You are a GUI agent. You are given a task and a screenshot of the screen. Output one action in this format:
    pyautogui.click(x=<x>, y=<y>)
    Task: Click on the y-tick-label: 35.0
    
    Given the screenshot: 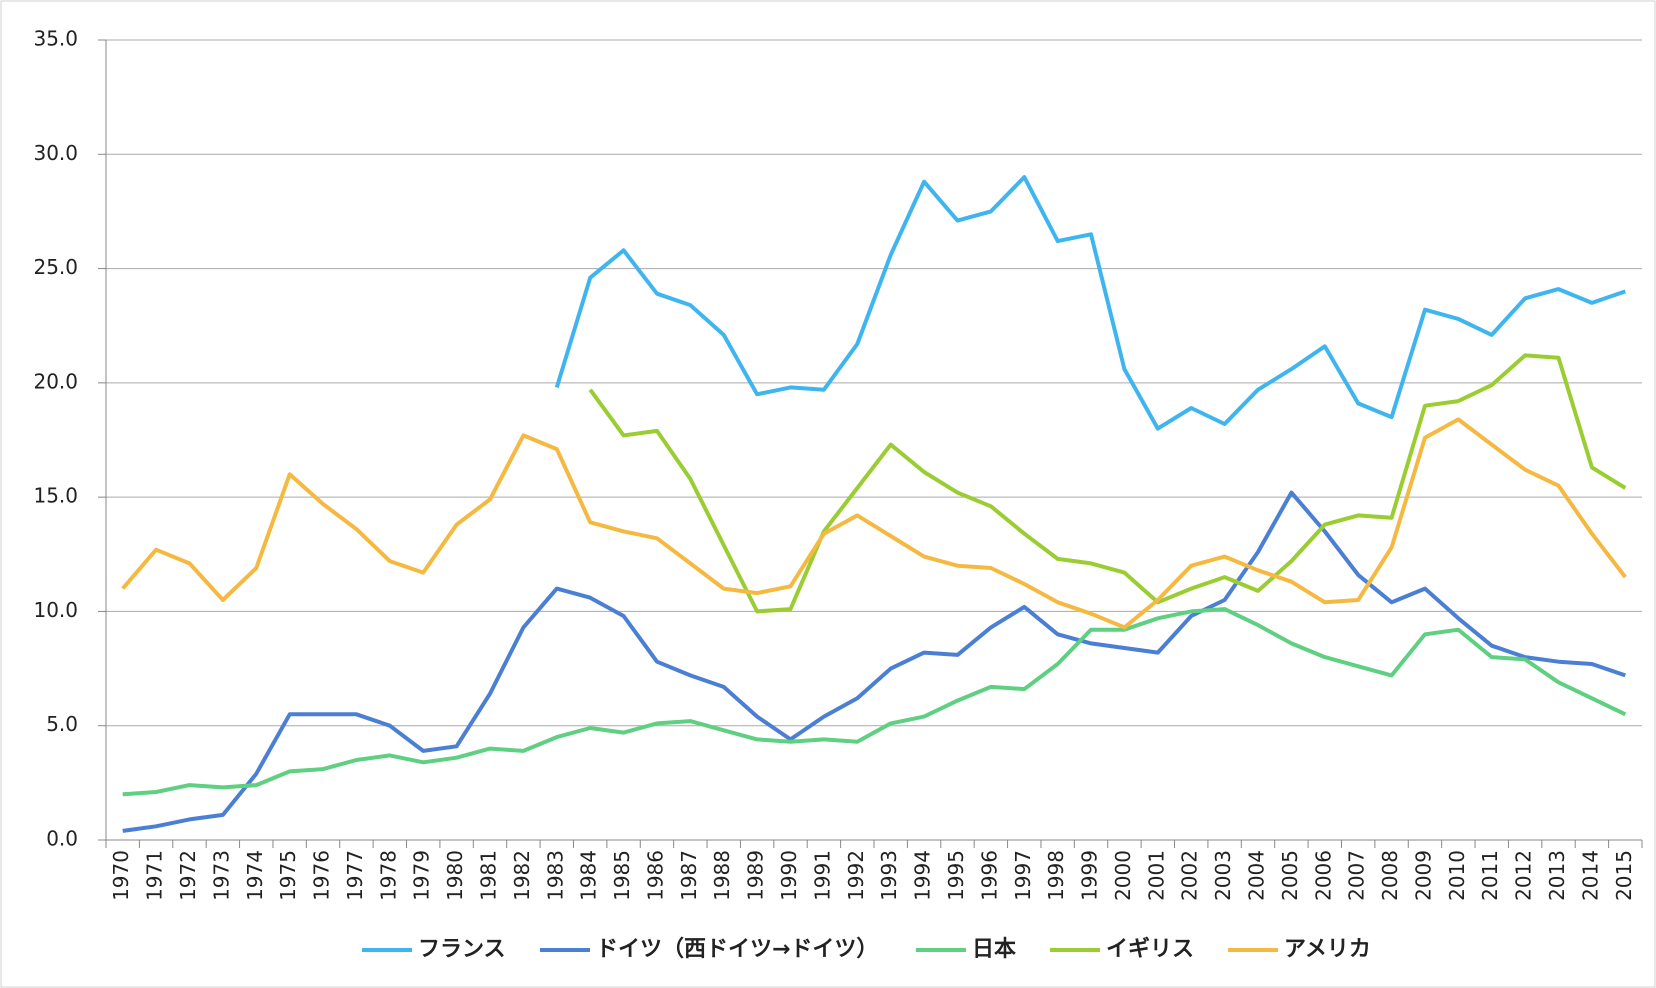 What is the action you would take?
    pyautogui.click(x=55, y=39)
    